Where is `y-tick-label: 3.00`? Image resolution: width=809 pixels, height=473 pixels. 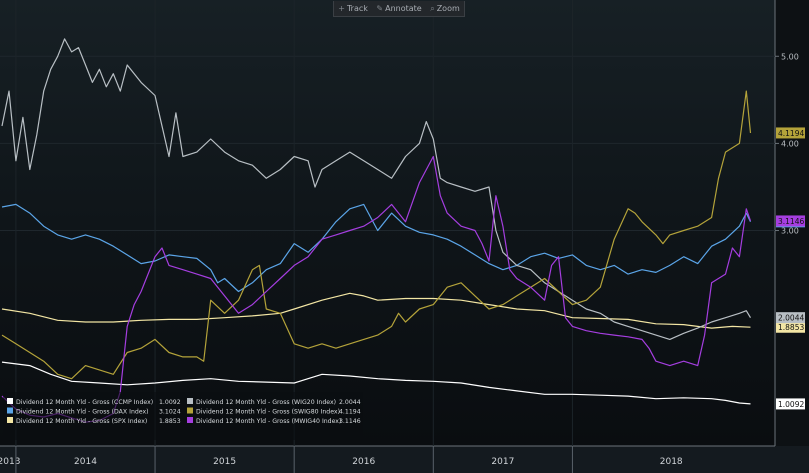
y-tick-label: 3.00 is located at coordinates (790, 231).